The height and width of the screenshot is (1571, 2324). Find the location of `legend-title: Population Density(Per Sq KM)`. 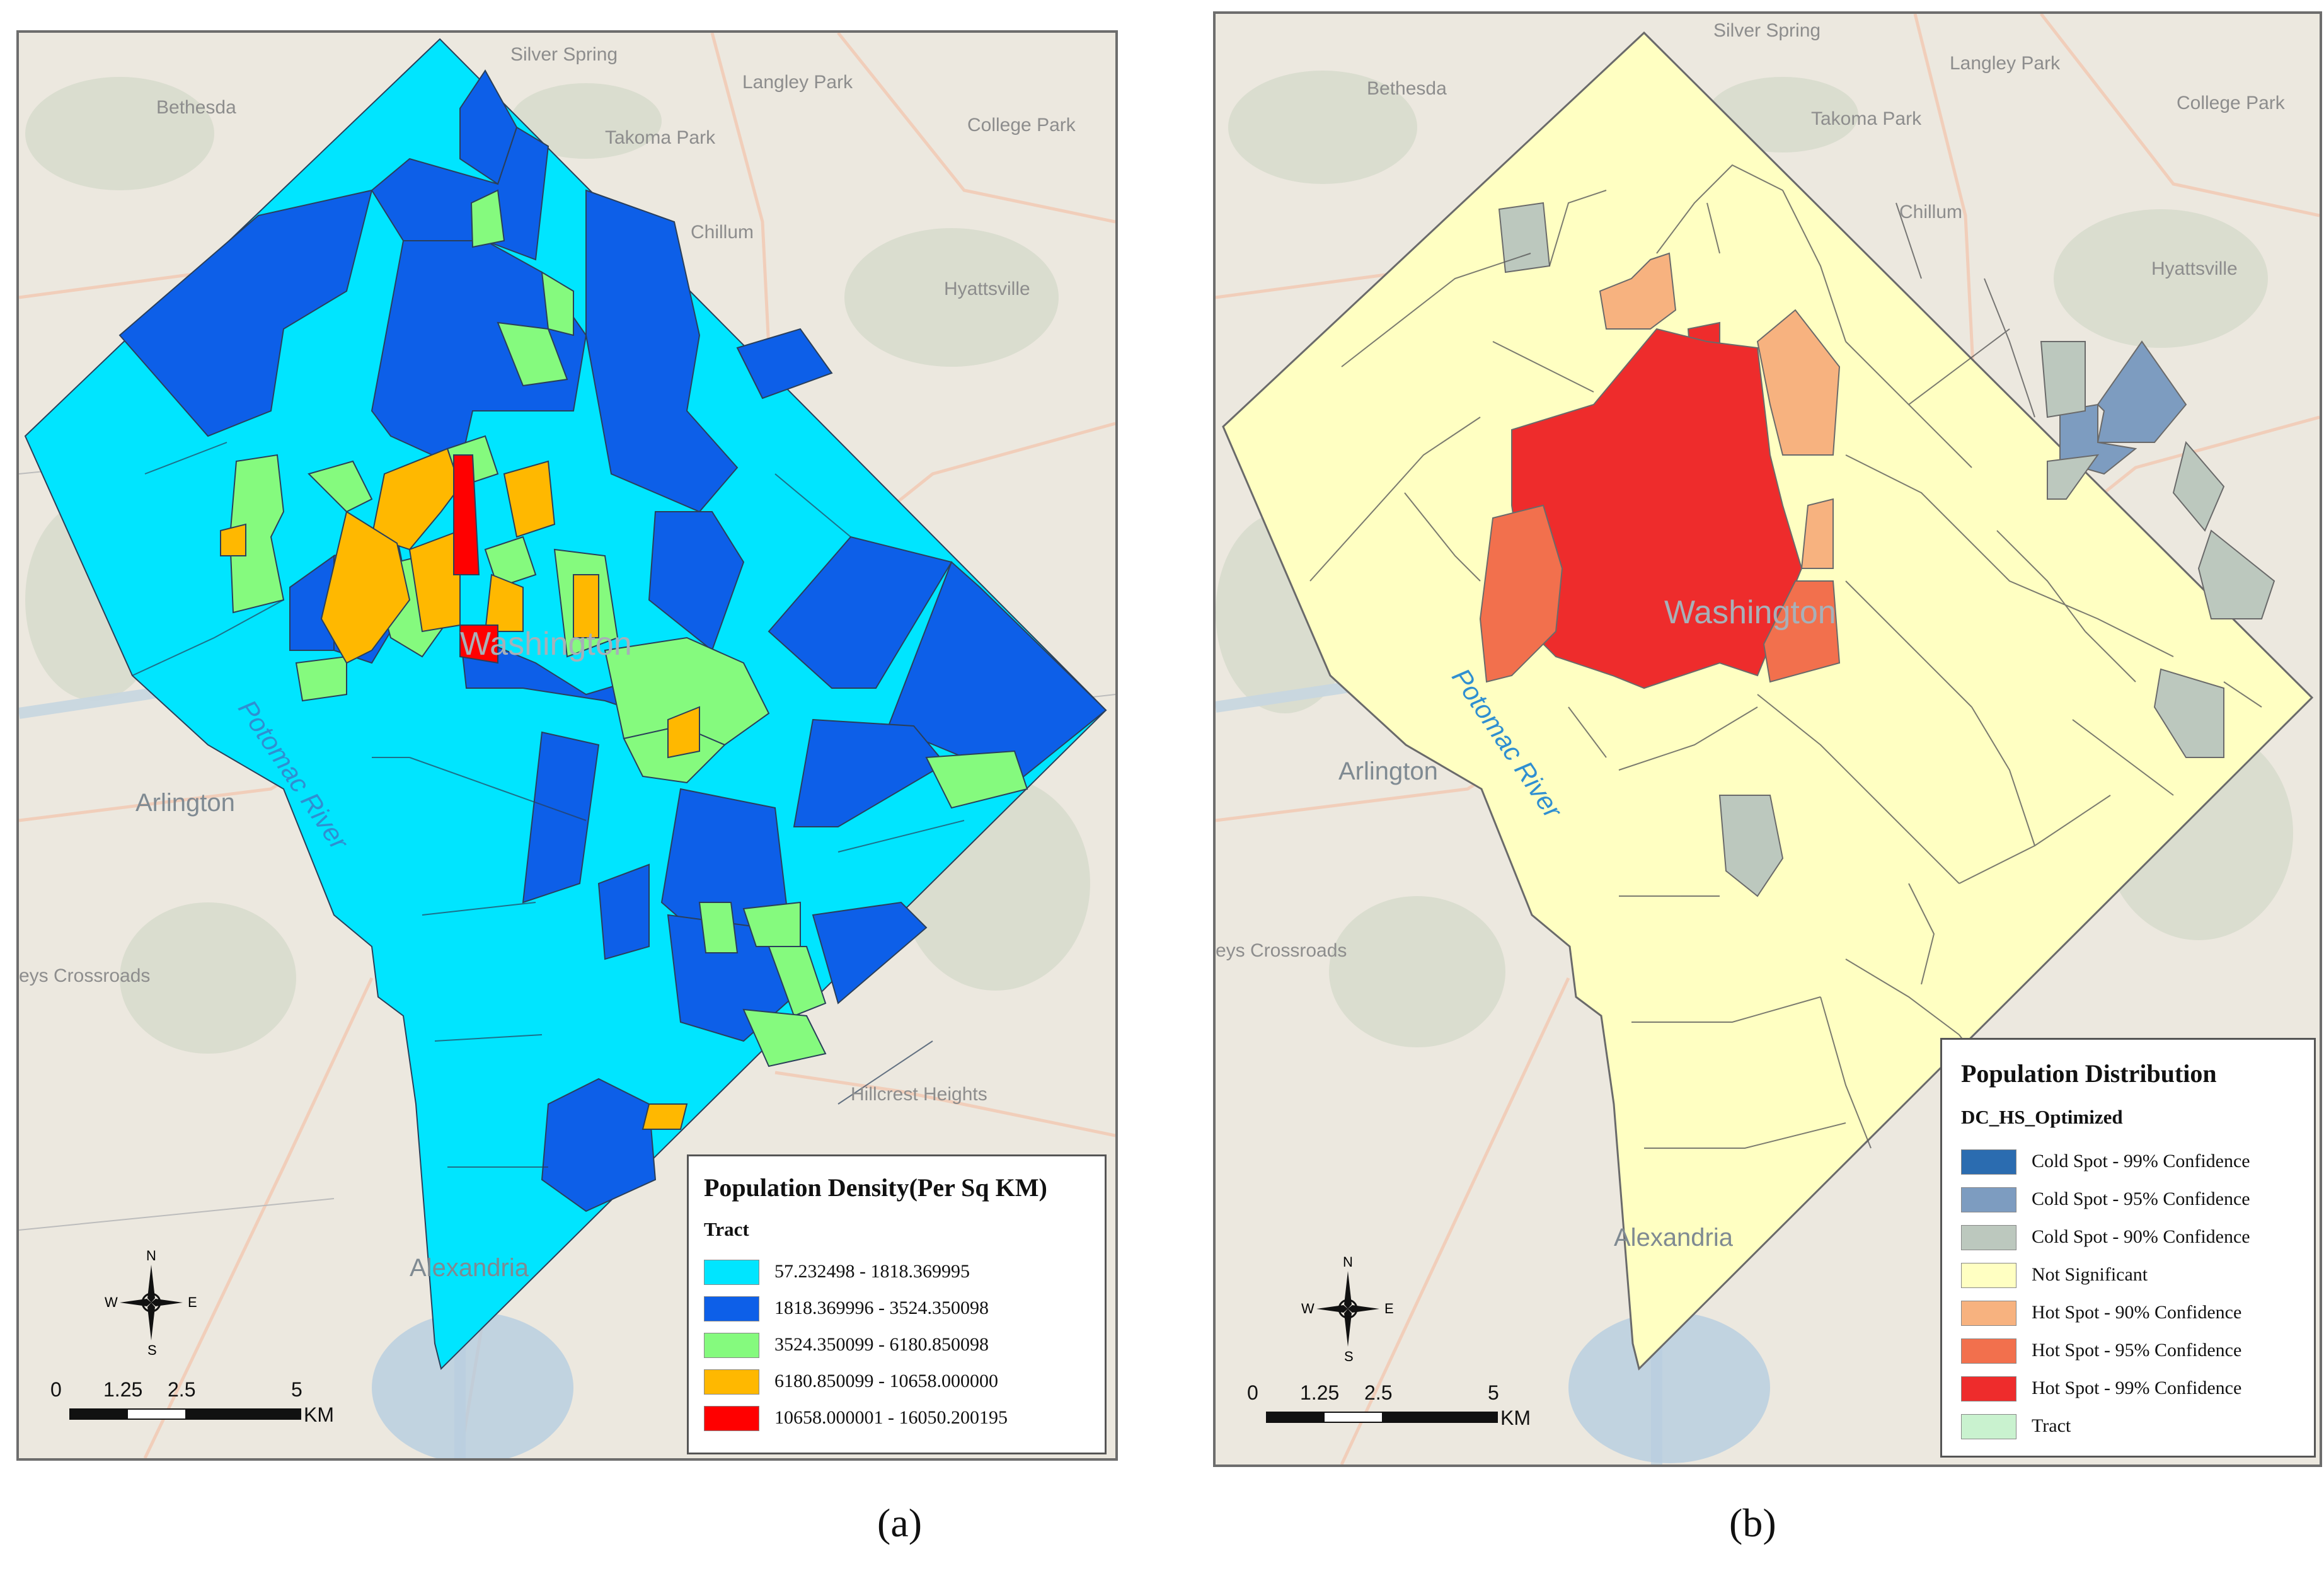

legend-title: Population Density(Per Sq KM) is located at coordinates (876, 1187).